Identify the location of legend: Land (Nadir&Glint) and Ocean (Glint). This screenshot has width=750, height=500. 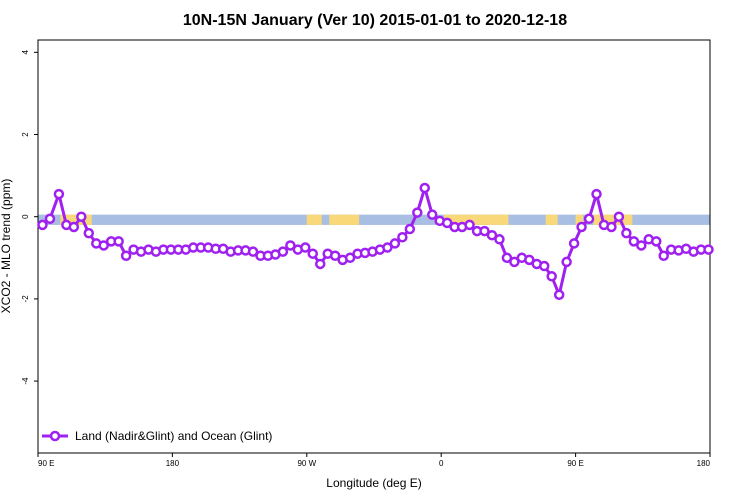
(157, 436).